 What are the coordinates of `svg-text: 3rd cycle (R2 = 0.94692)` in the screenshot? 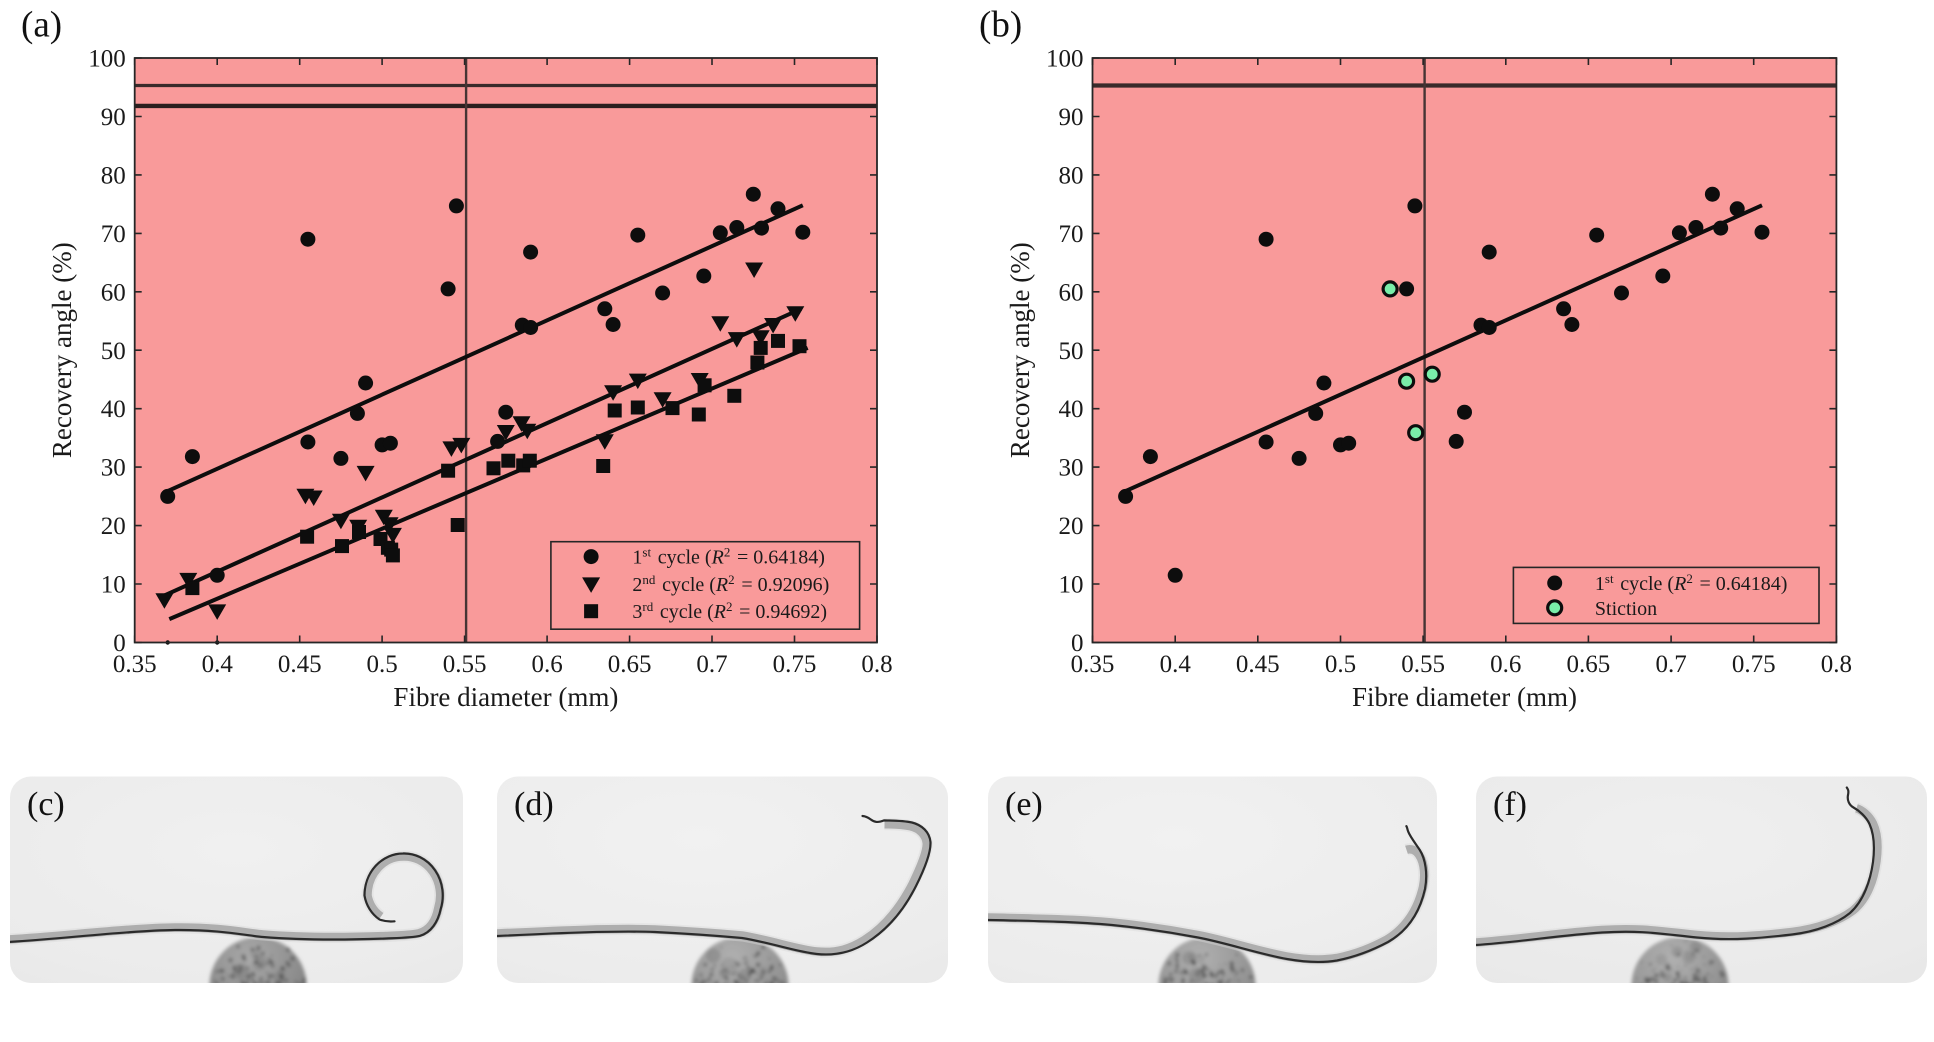 It's located at (729, 611).